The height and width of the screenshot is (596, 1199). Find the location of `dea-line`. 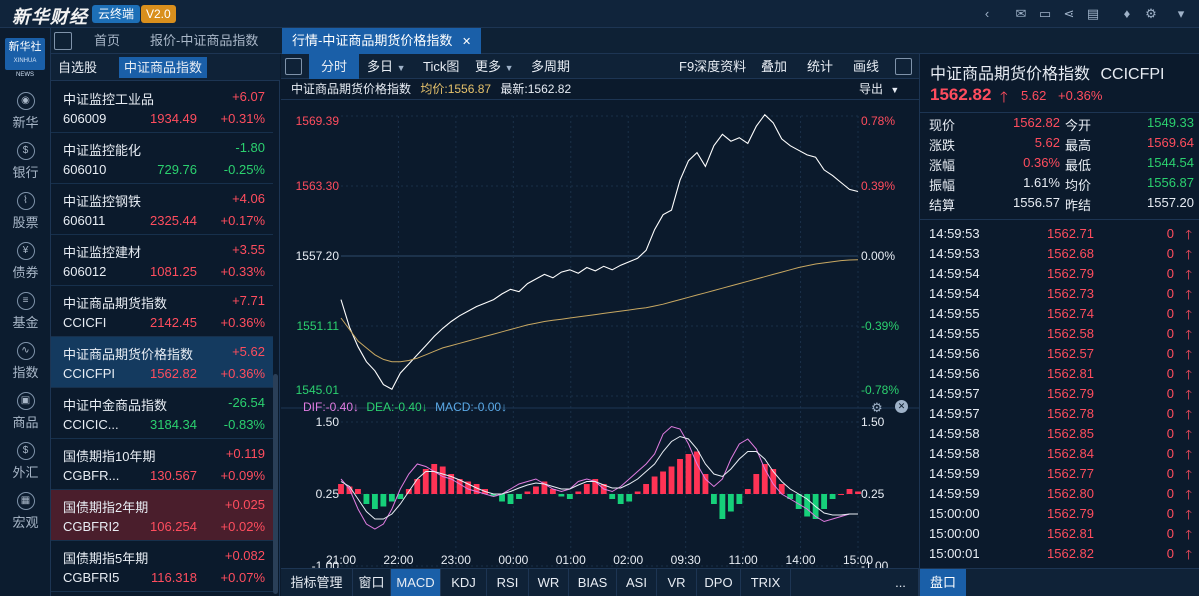

dea-line is located at coordinates (599, 477).